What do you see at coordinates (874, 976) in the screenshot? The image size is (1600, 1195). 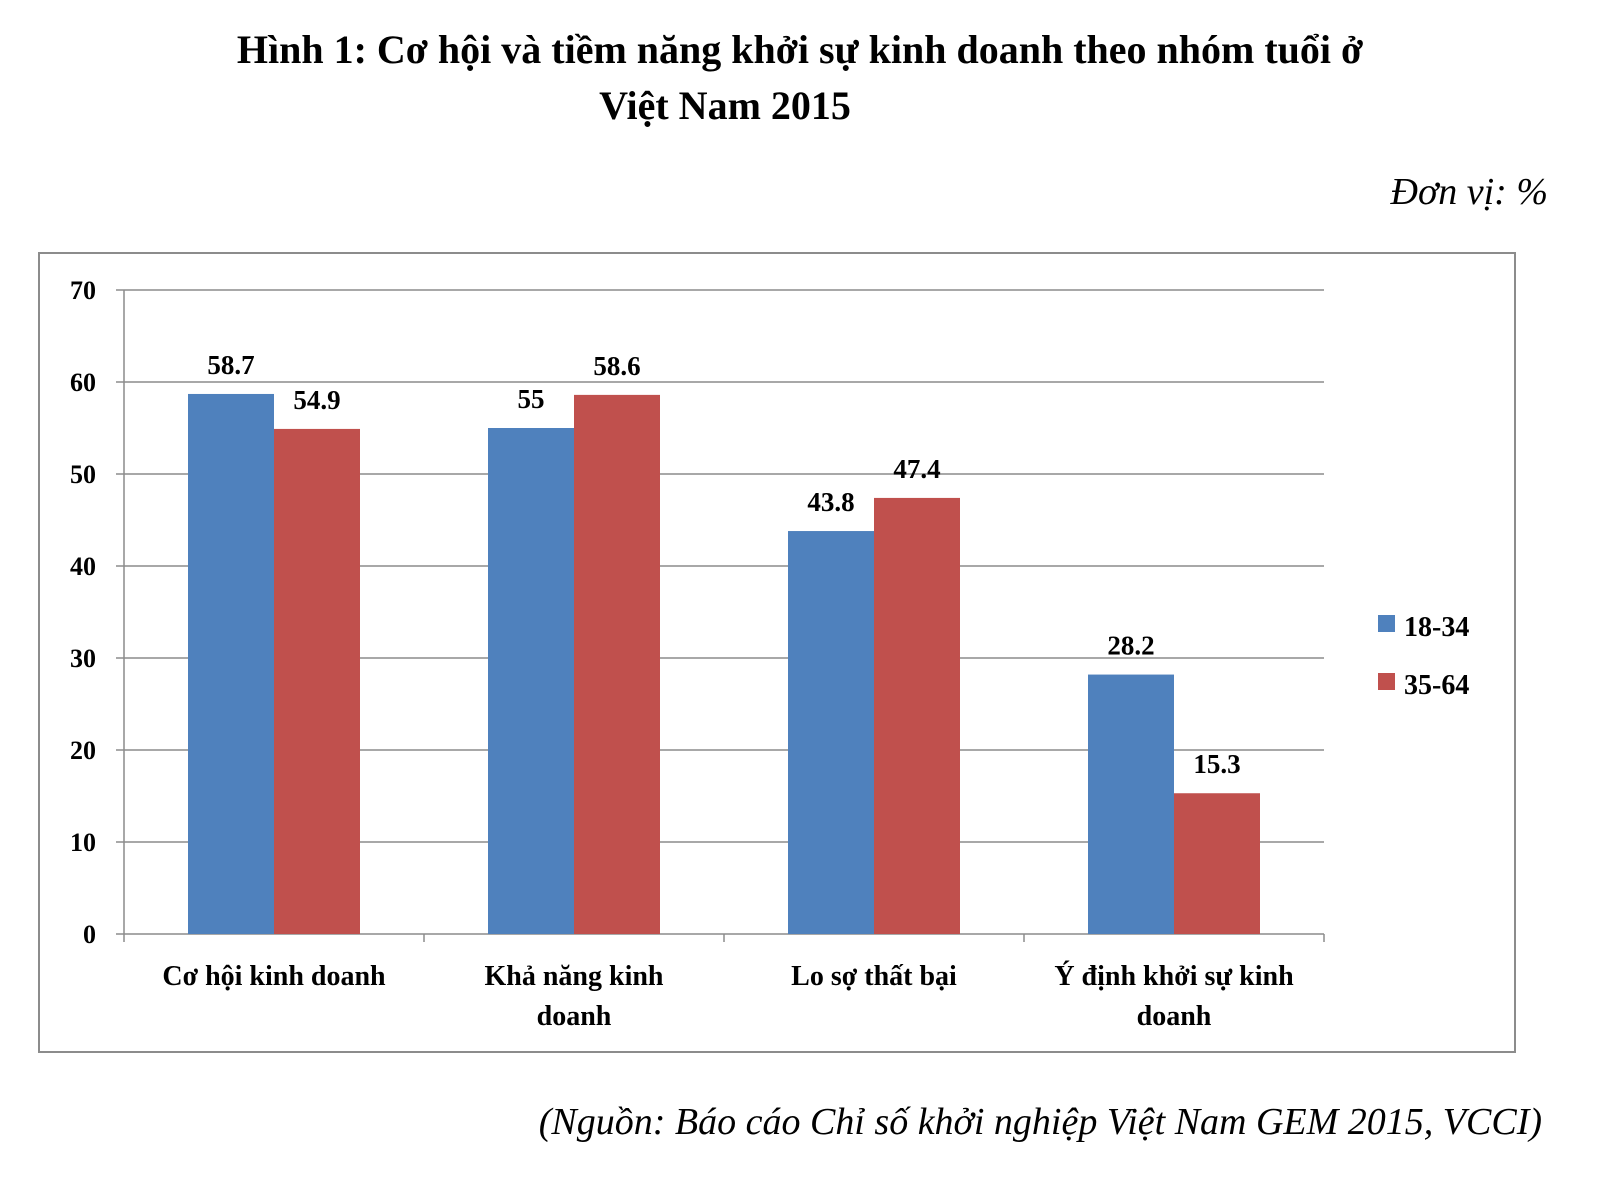 I see `category-label: Lo sợ thất bại` at bounding box center [874, 976].